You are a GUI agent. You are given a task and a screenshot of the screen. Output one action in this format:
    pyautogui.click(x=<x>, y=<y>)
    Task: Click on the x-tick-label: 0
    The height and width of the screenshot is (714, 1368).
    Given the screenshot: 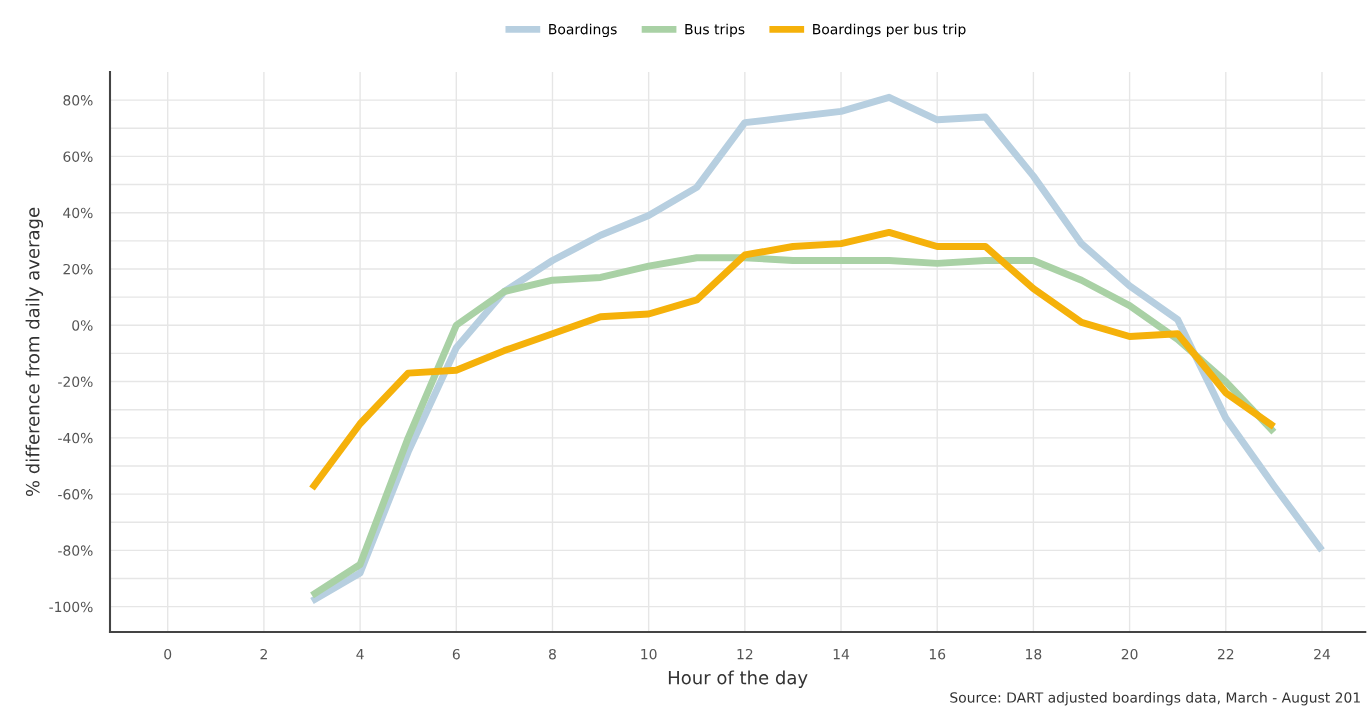 What is the action you would take?
    pyautogui.click(x=168, y=654)
    